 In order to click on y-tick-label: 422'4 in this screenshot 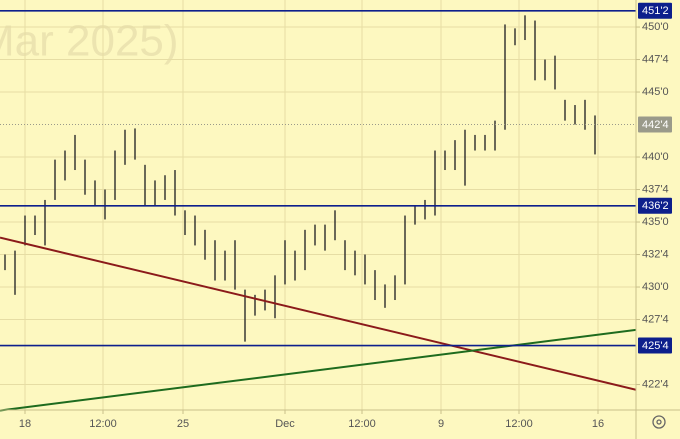, I will do `click(655, 384)`.